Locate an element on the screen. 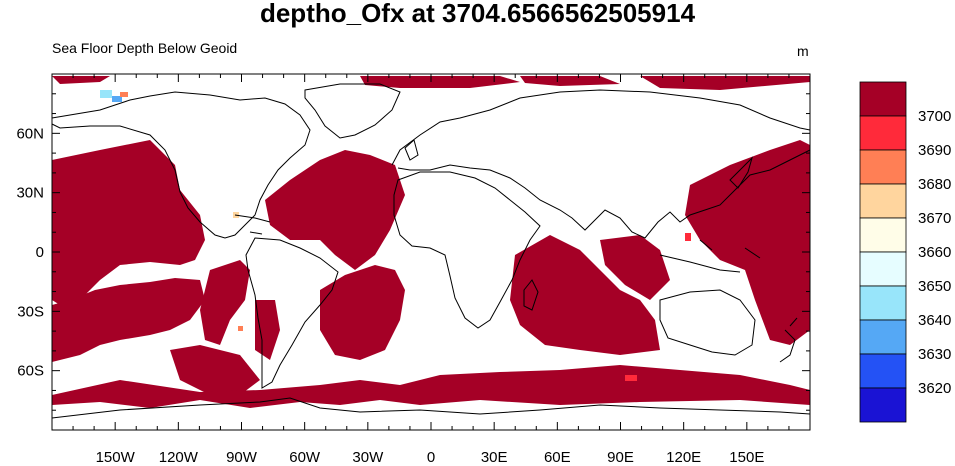  longitude-tick-label: 60E is located at coordinates (557, 457).